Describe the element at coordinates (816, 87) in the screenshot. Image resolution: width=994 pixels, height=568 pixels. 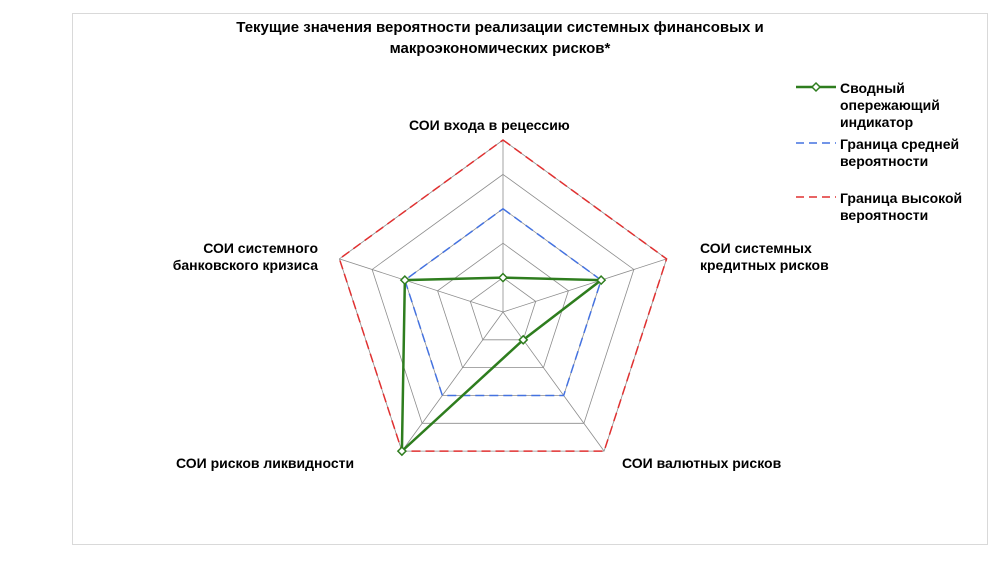
I see `legend-swatch-composite` at that location.